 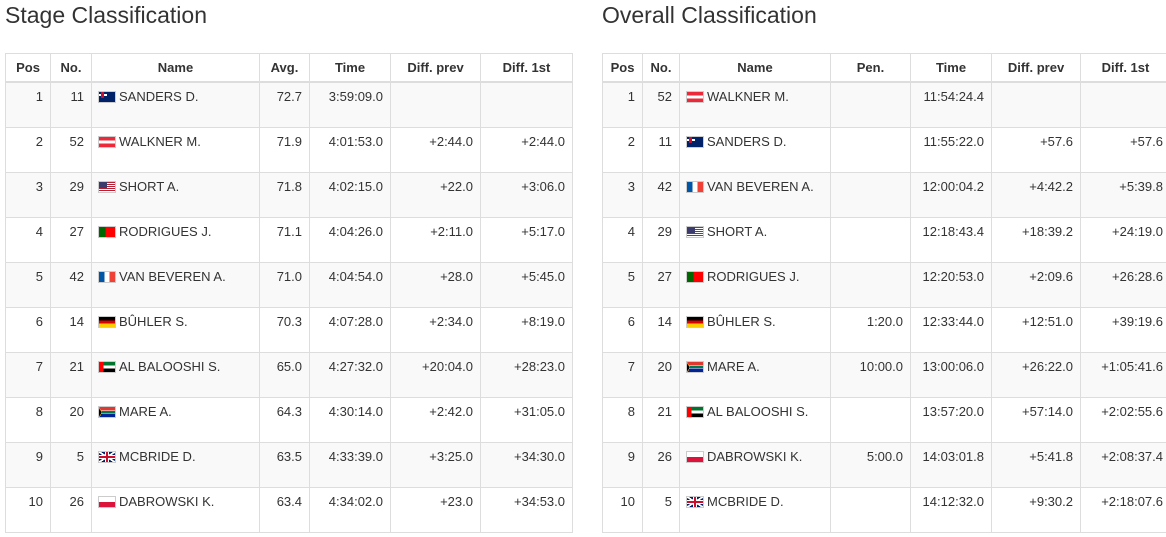 What do you see at coordinates (661, 374) in the screenshot?
I see `table-cell: 20` at bounding box center [661, 374].